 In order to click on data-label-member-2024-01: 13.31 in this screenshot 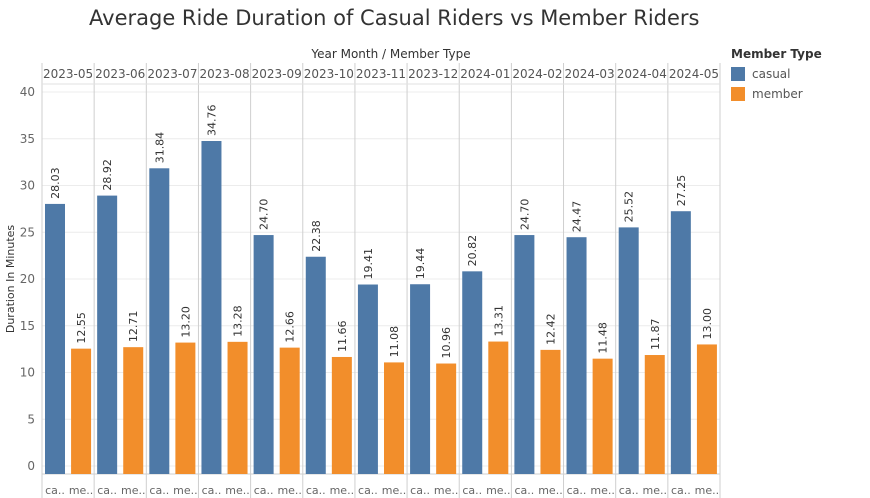, I will do `click(498, 321)`.